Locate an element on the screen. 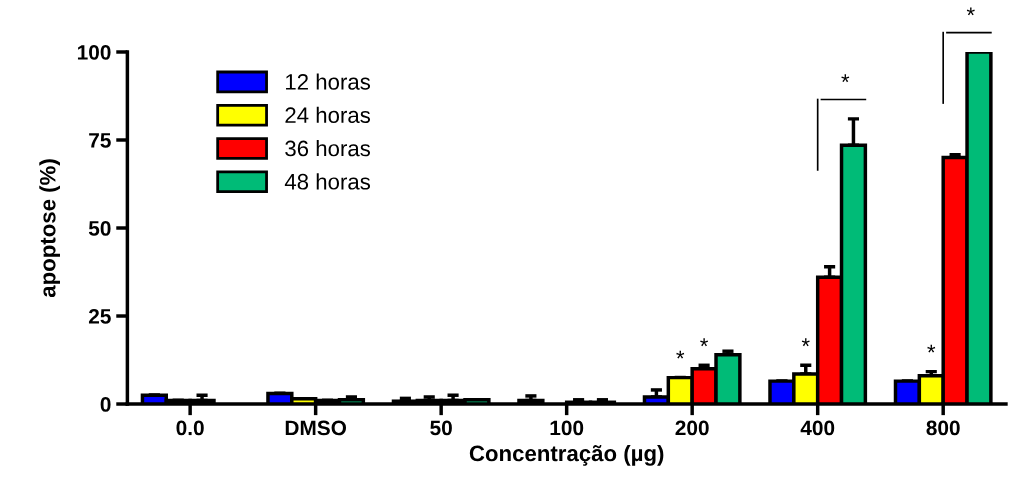 This screenshot has width=1011, height=477. y-tick-label: 25 is located at coordinates (99, 316).